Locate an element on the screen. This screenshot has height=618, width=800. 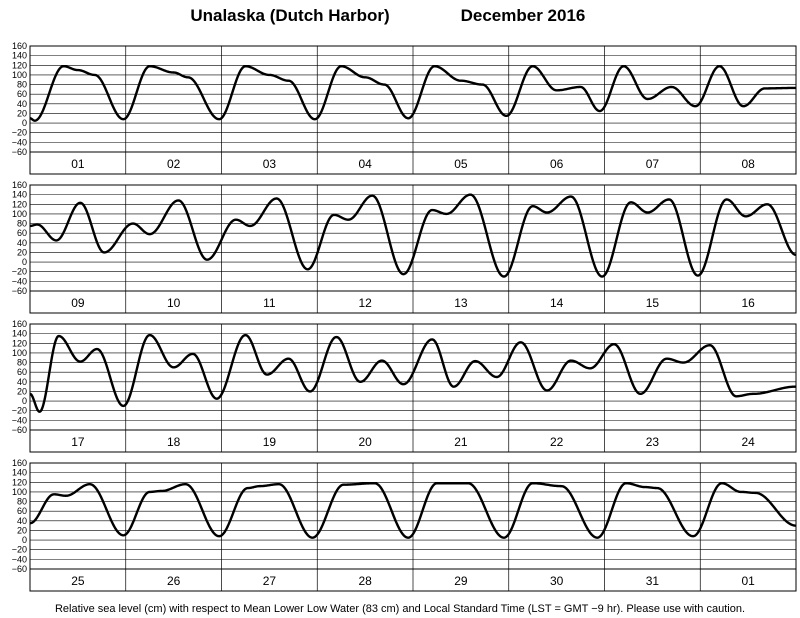
day-label: 13 is located at coordinates (461, 303).